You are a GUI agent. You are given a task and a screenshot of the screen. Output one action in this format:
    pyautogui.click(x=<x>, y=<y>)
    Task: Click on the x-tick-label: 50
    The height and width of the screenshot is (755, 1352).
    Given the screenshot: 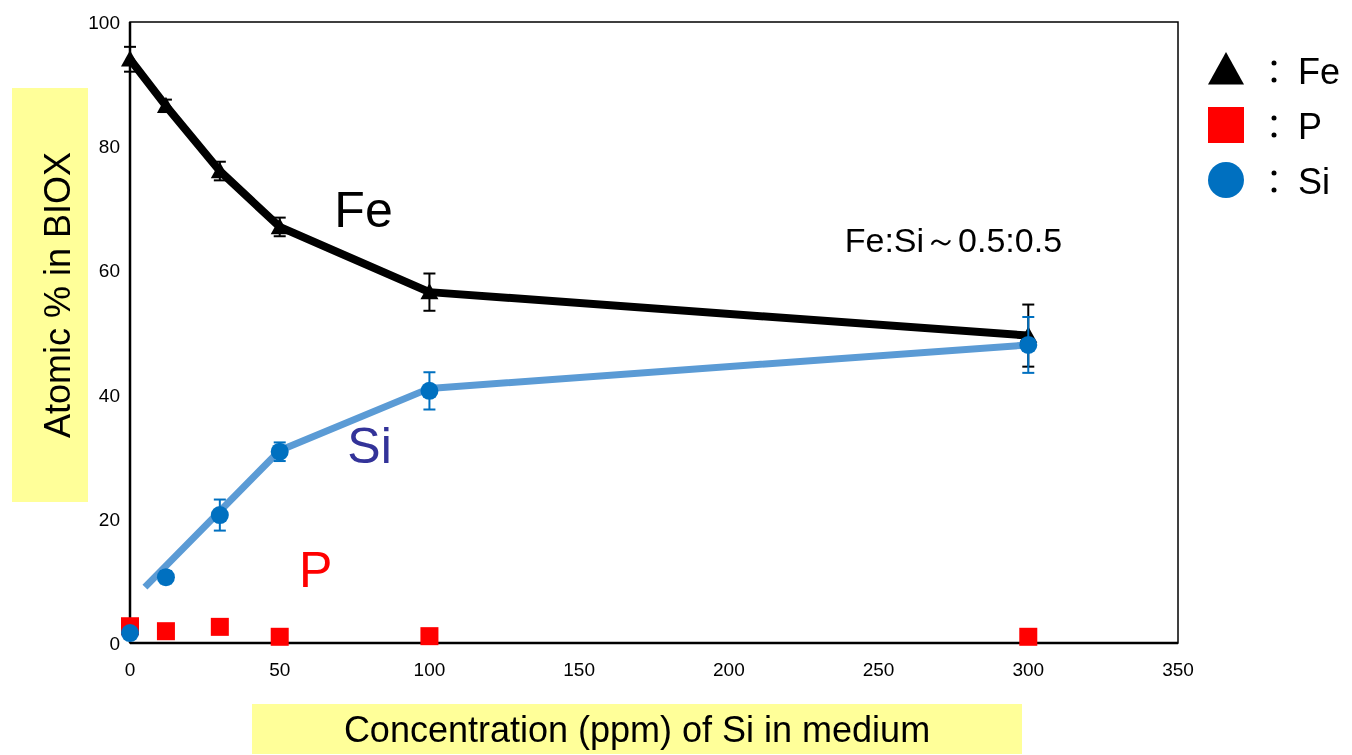 What is the action you would take?
    pyautogui.click(x=280, y=669)
    